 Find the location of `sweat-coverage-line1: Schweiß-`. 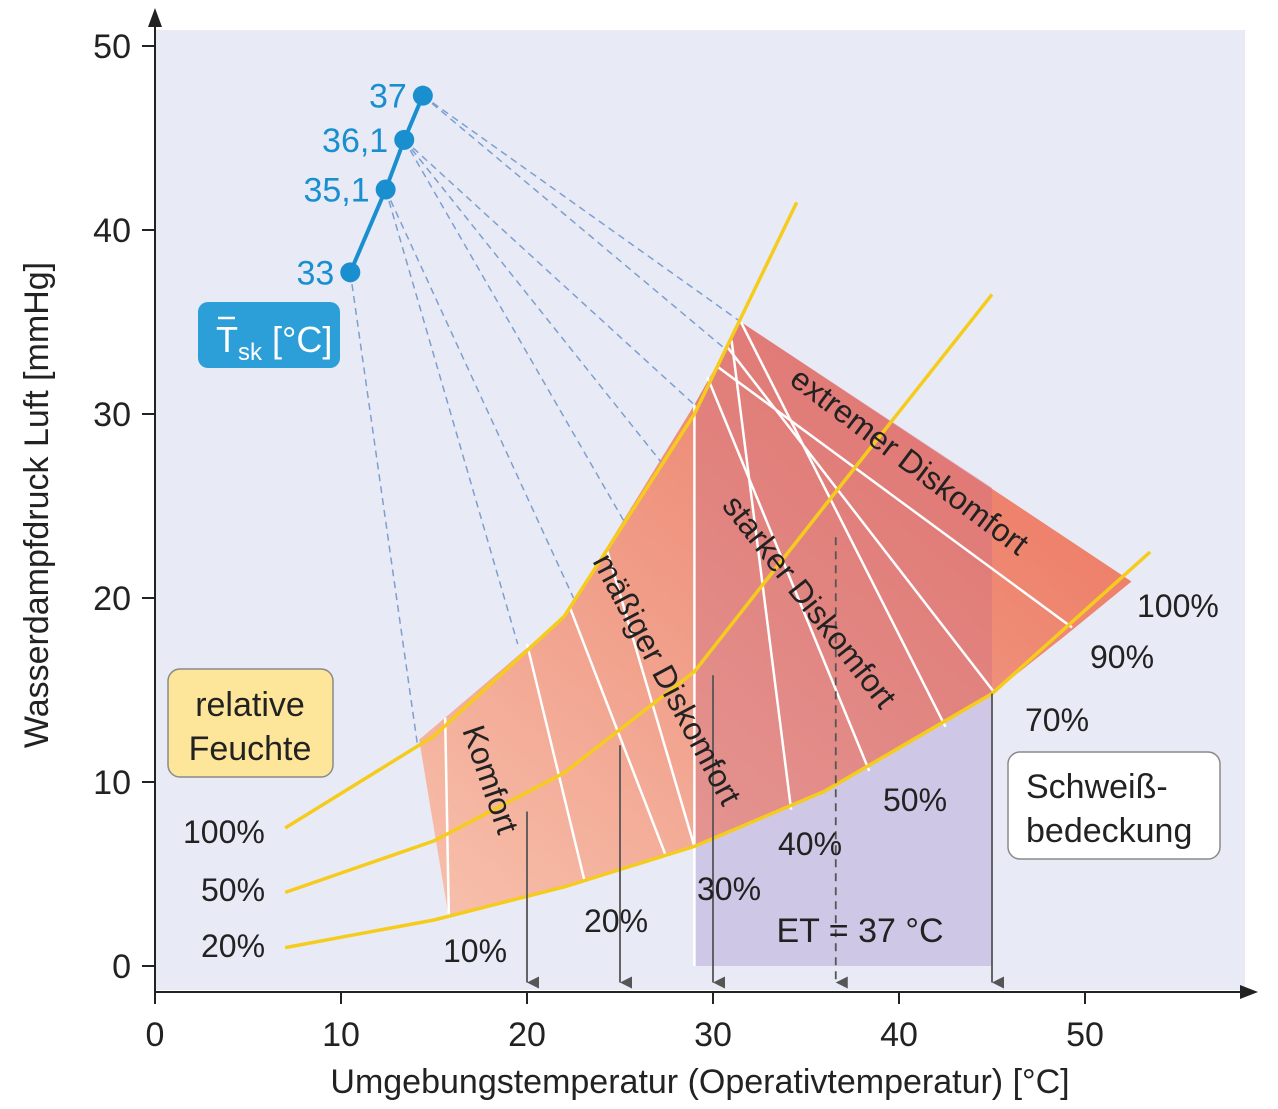

sweat-coverage-line1: Schweiß- is located at coordinates (1097, 787).